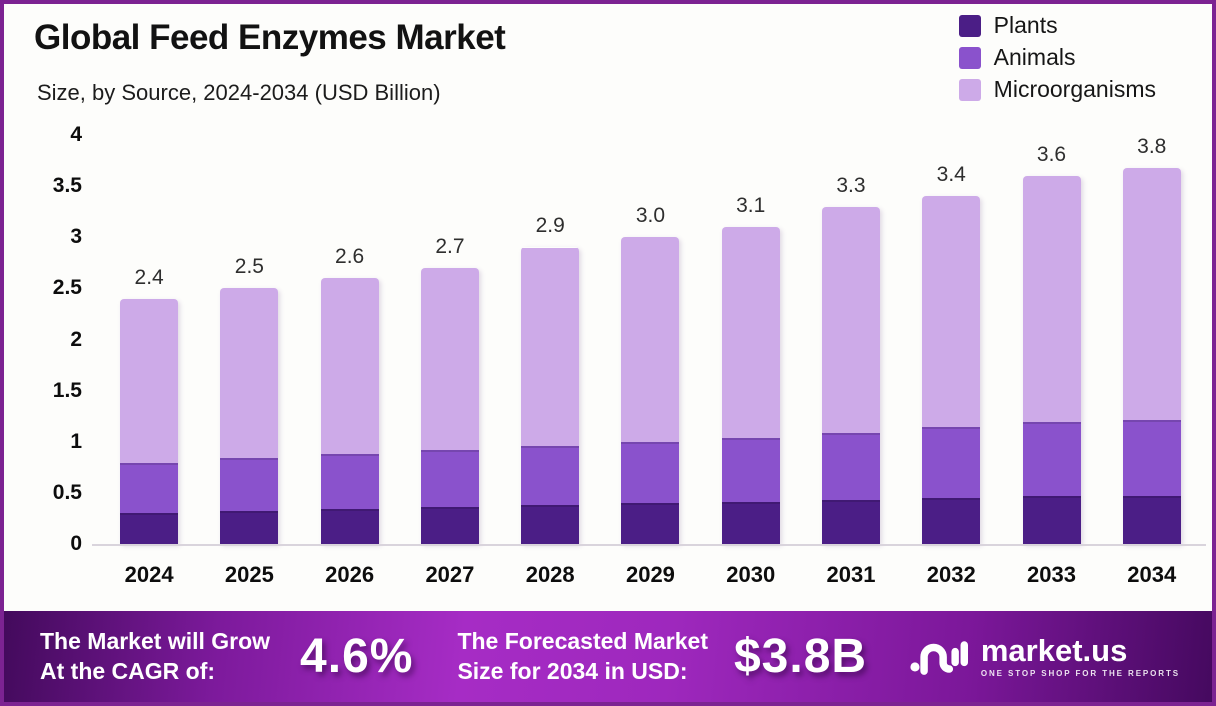  I want to click on bar-segment-plants-2026, so click(349, 526).